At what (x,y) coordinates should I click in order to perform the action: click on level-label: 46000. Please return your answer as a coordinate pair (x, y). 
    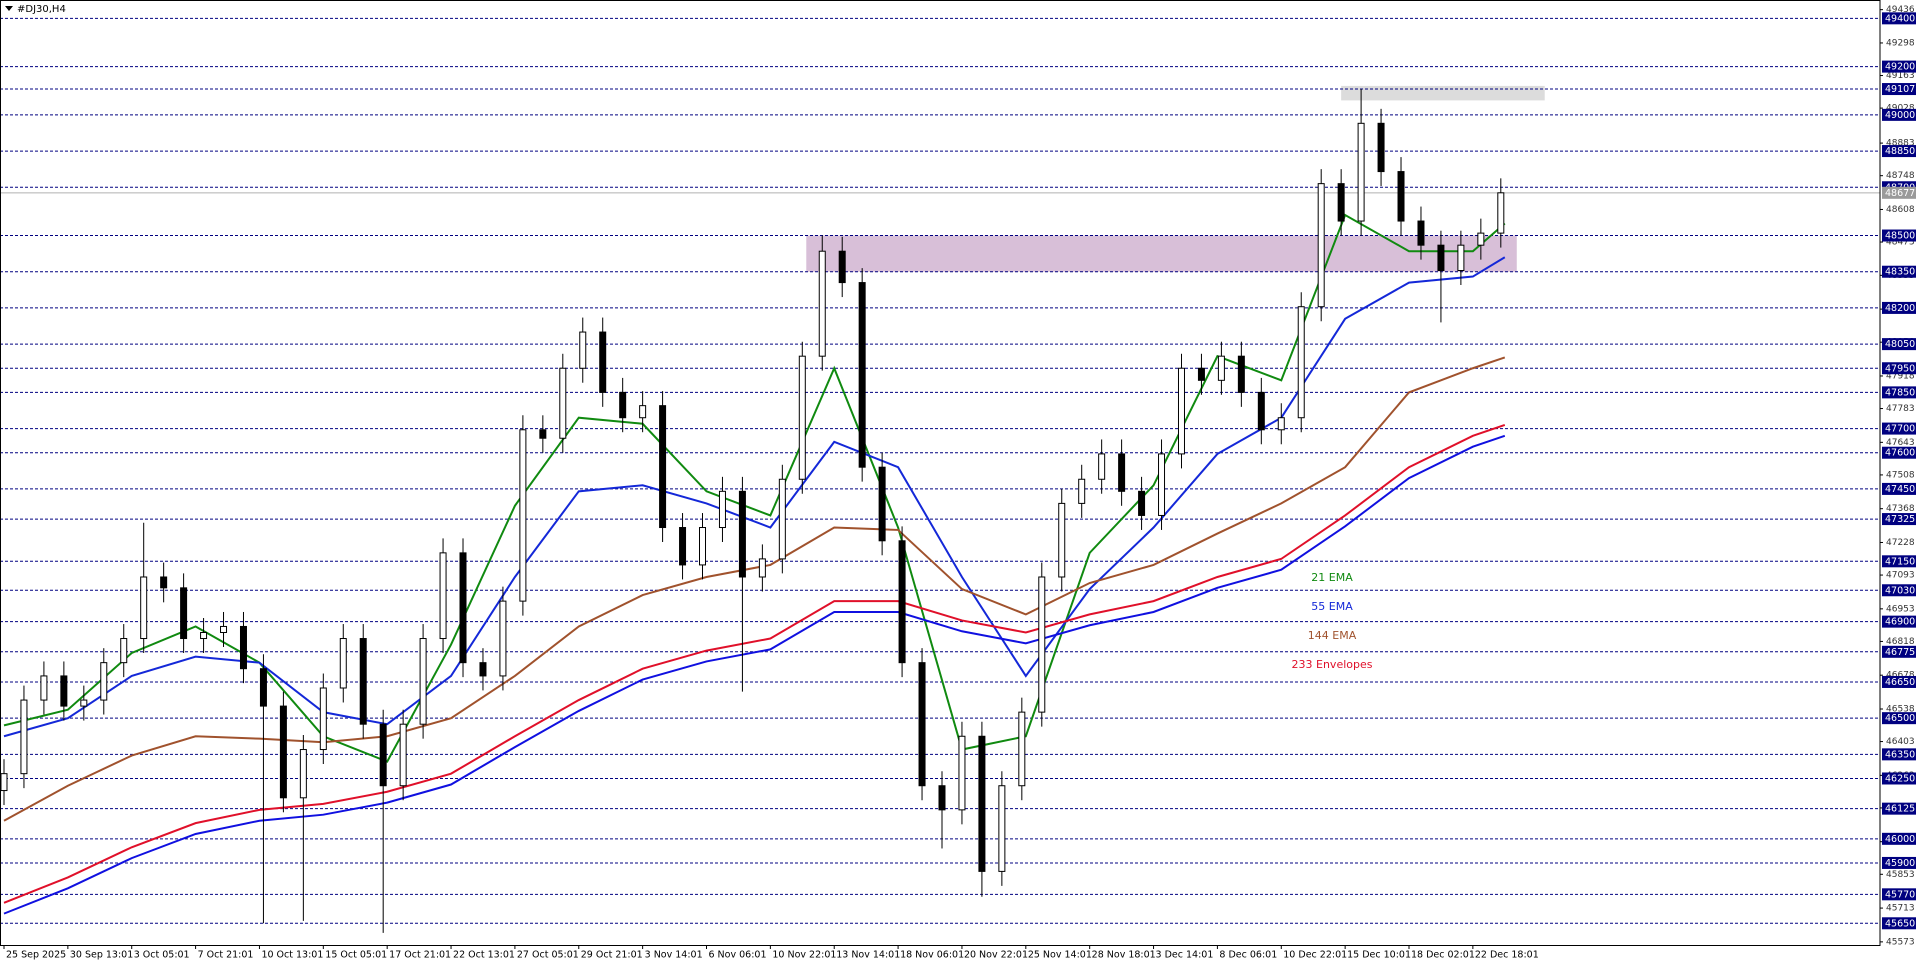
    Looking at the image, I should click on (1900, 839).